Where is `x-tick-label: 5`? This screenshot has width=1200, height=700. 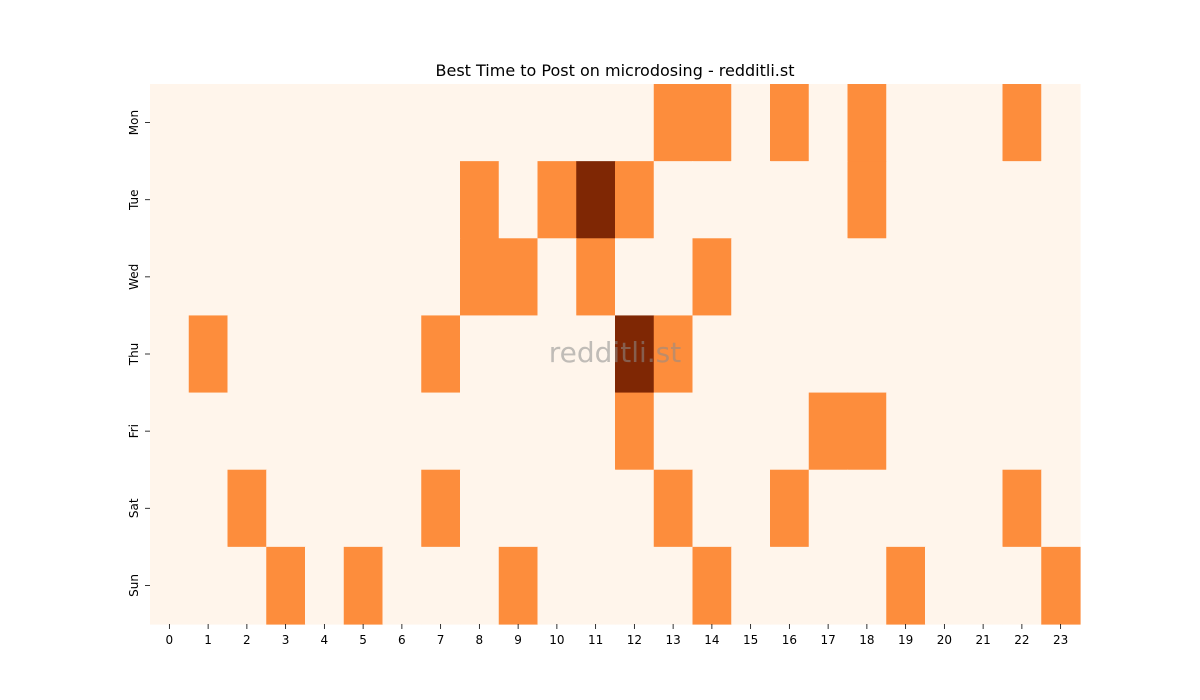
x-tick-label: 5 is located at coordinates (363, 640).